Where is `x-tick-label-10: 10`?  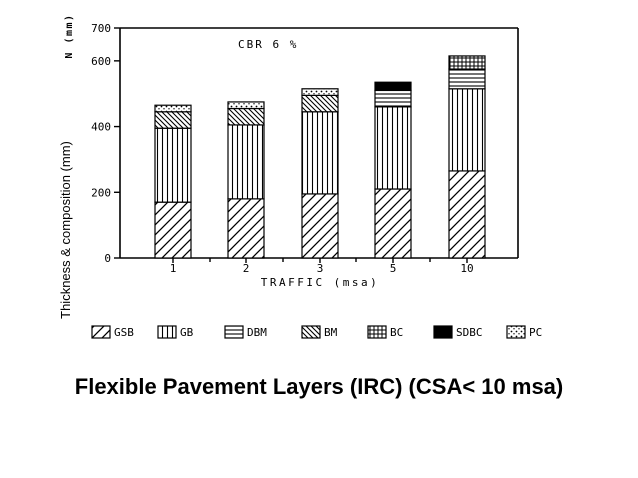
x-tick-label-10: 10 is located at coordinates (466, 268).